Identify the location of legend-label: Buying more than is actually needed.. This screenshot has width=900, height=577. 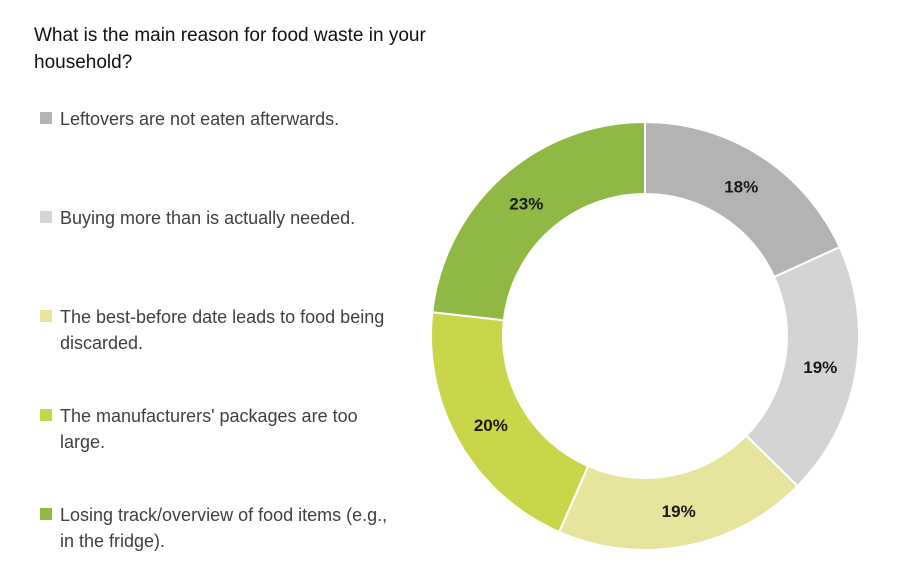
(208, 218).